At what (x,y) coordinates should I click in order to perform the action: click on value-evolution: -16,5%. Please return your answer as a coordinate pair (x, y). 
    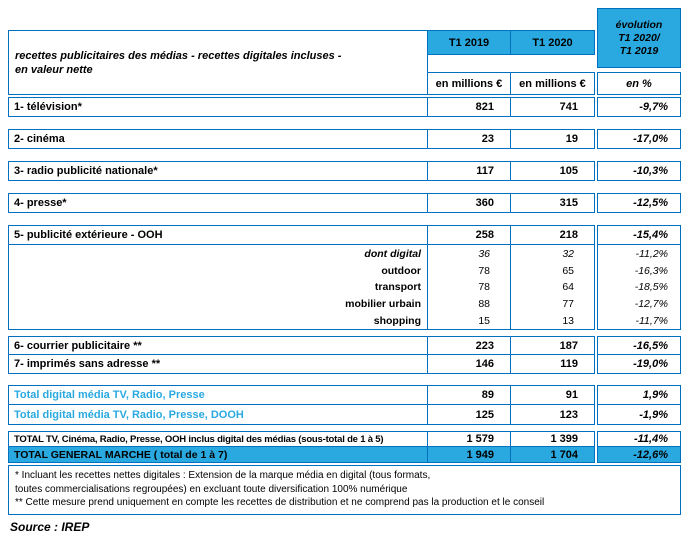
    Looking at the image, I should click on (639, 345).